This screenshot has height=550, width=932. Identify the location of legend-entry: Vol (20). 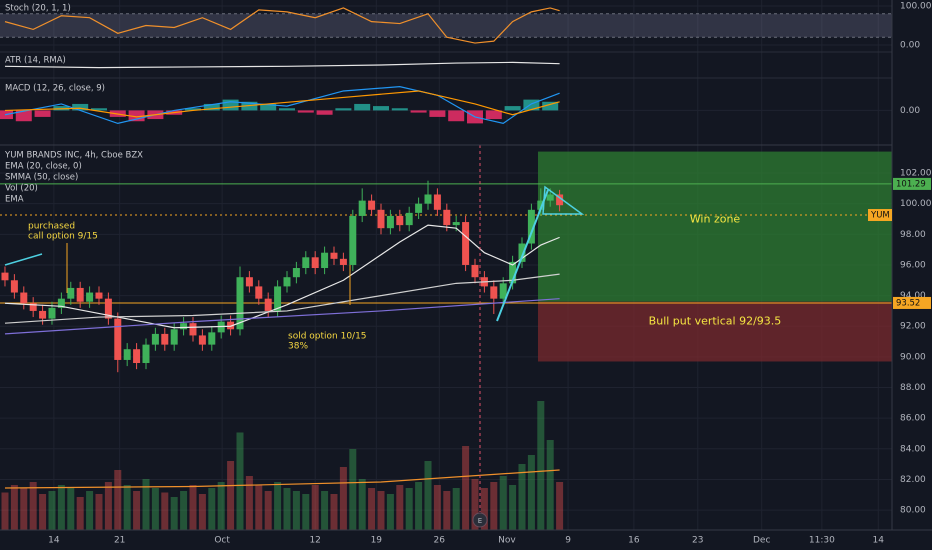
(21, 189).